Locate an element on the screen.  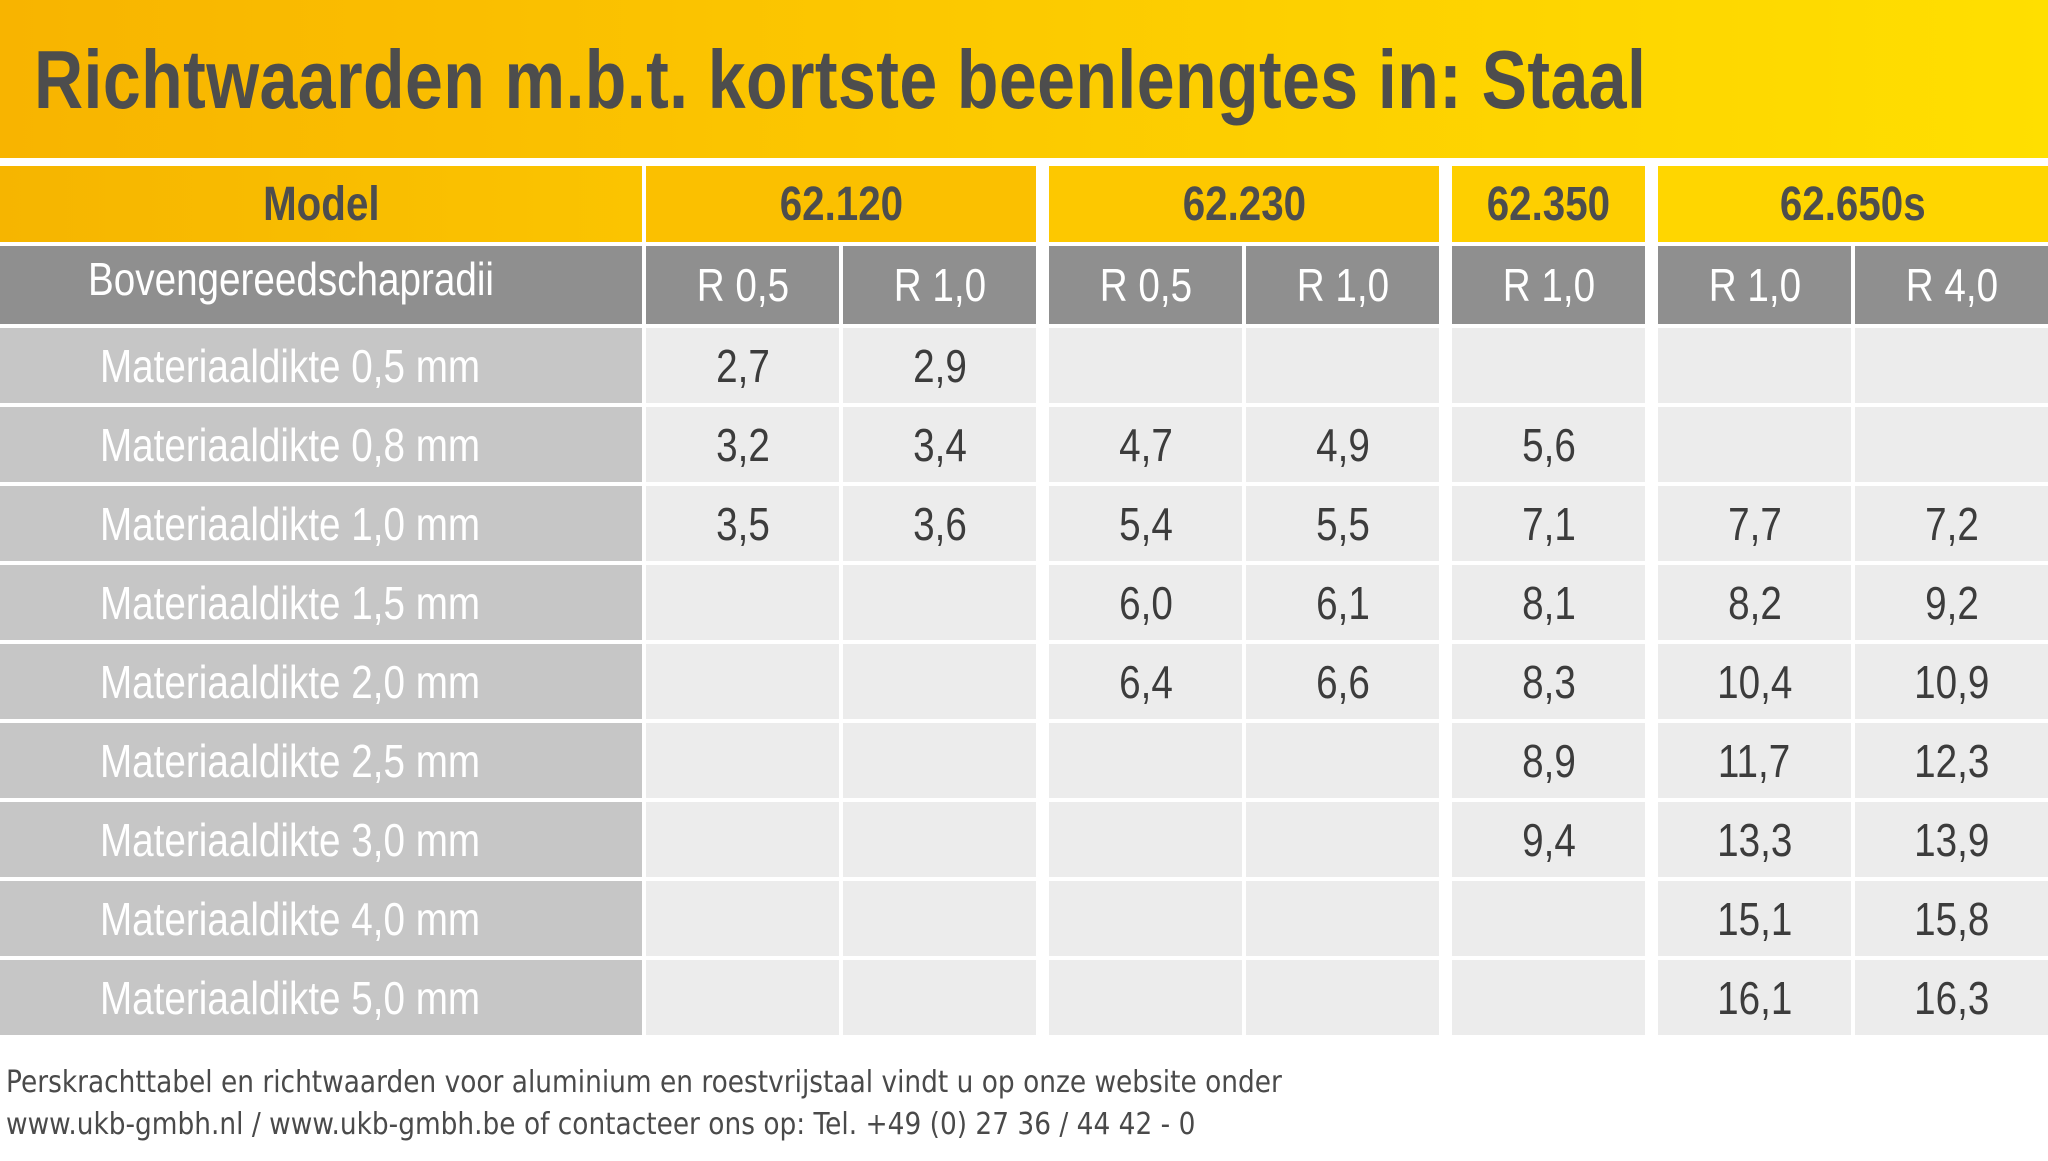
row-label: Materiaaldikte 1,0 mm is located at coordinates (321, 523).